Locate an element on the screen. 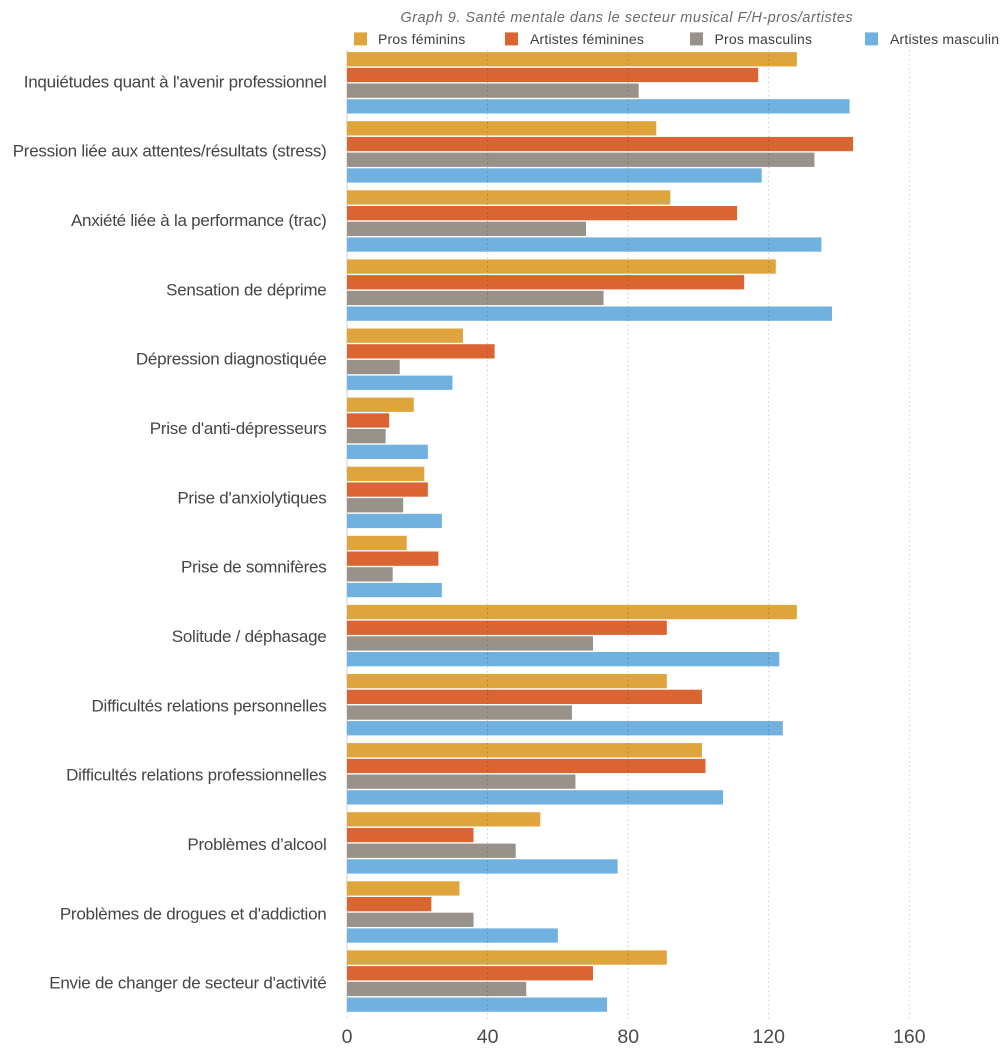 The image size is (1000, 1056). svg-text:Difficultés relations personne: Difficultés relations personnelles is located at coordinates (209, 705).